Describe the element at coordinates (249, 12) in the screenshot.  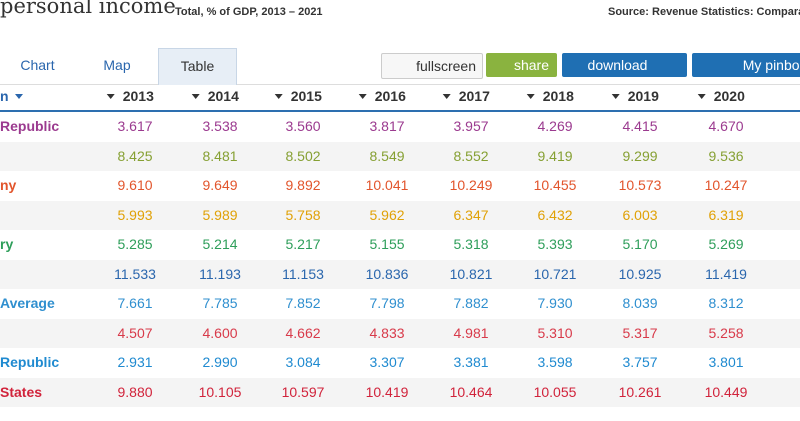
I see `subtitle: Total, % of GDP, 2013 – 2021` at that location.